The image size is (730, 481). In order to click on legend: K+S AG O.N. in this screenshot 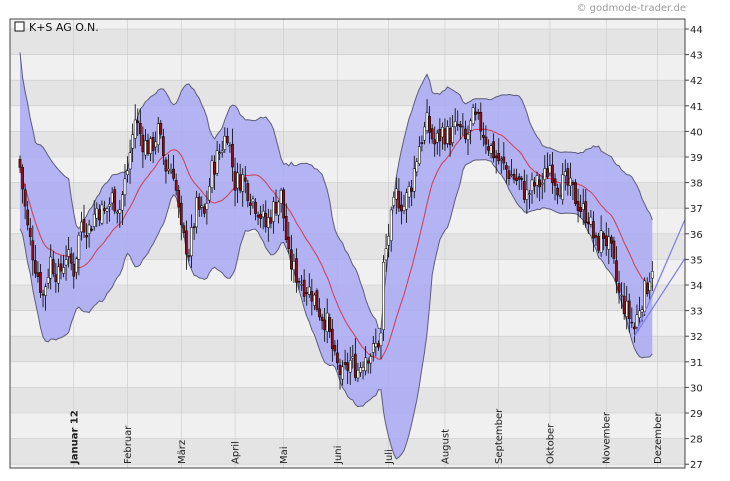, I will do `click(56, 27)`.